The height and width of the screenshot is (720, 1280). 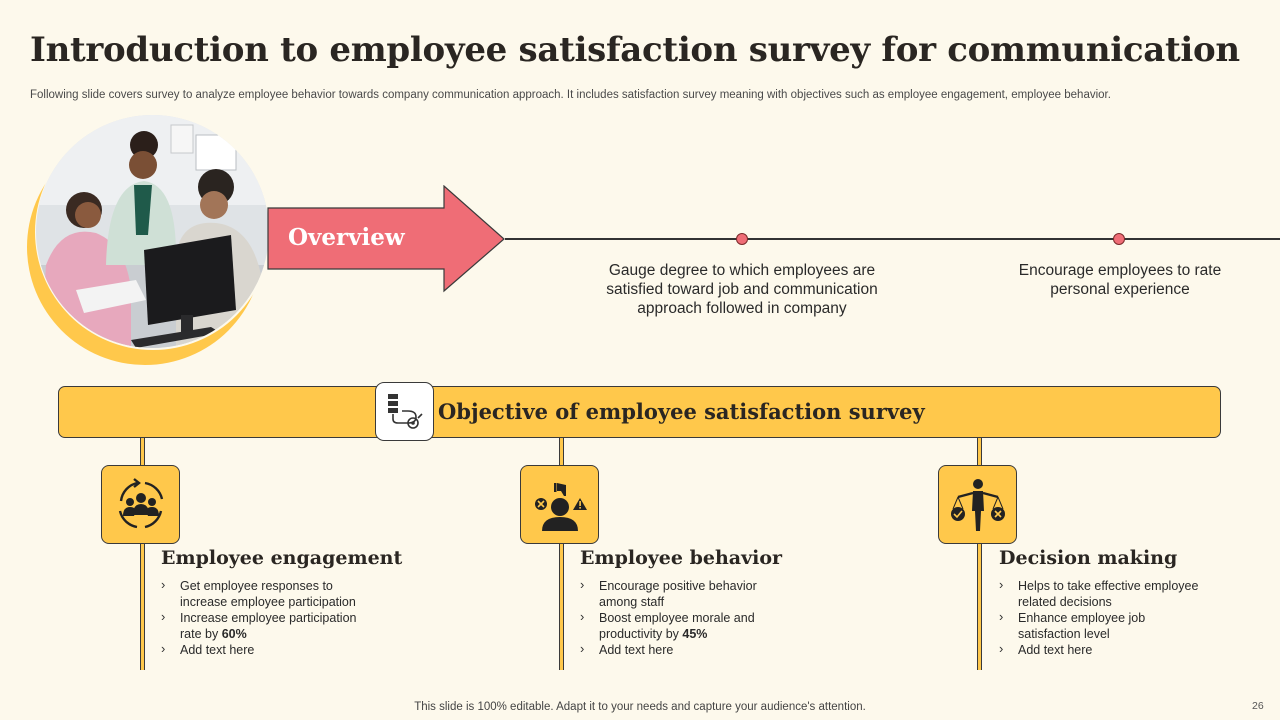 I want to click on objective-banner, so click(x=639, y=412).